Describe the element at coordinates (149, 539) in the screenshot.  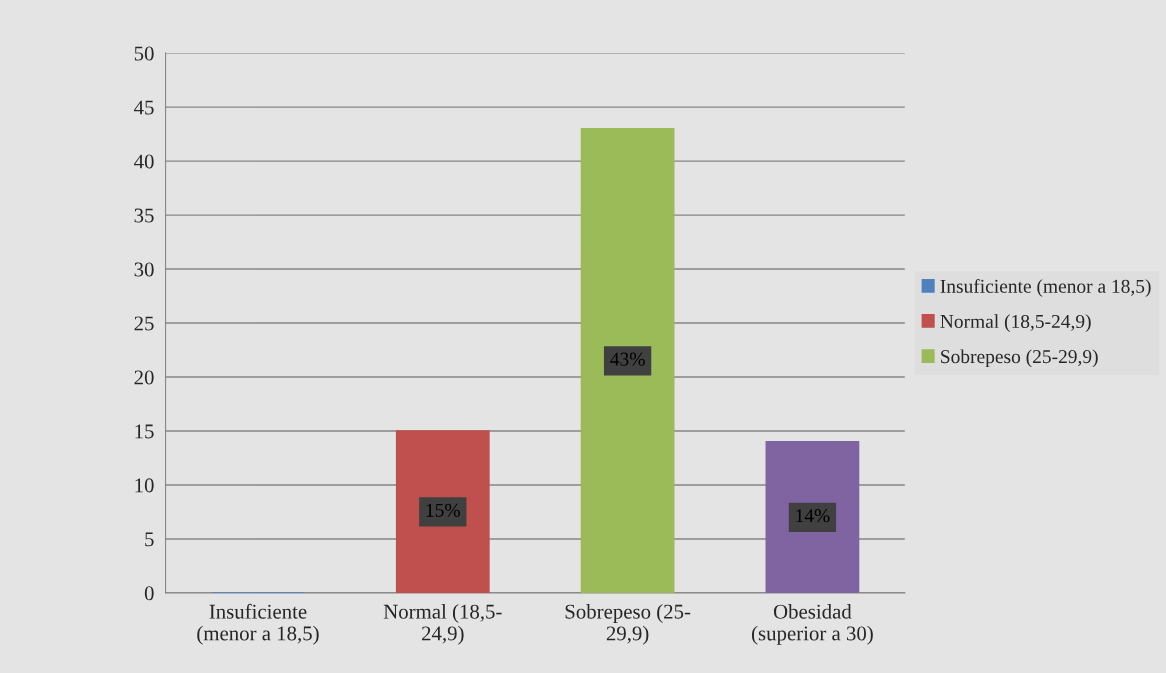
I see `y-tick-label: 5` at that location.